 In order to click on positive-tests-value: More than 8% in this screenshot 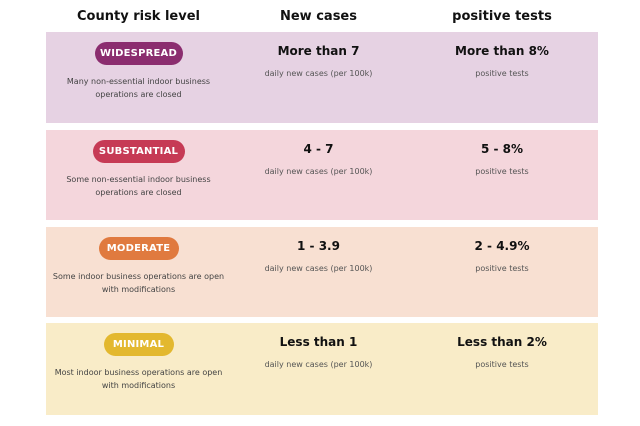, I will do `click(502, 51)`.